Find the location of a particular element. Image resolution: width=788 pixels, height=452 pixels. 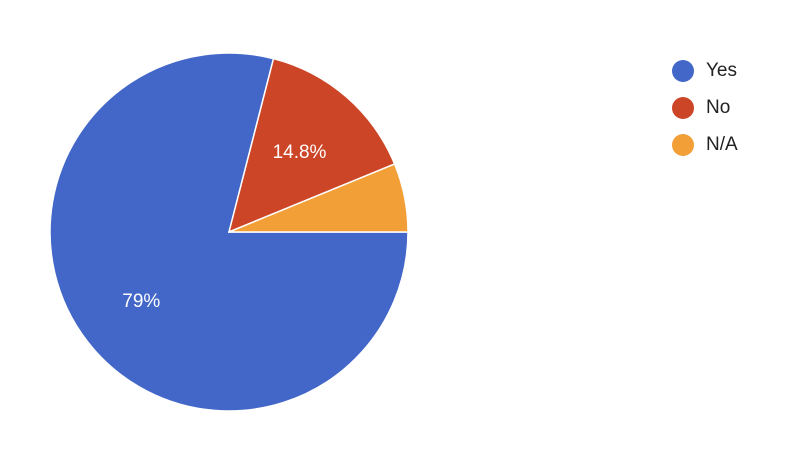

pie-slice-na is located at coordinates (318, 198).